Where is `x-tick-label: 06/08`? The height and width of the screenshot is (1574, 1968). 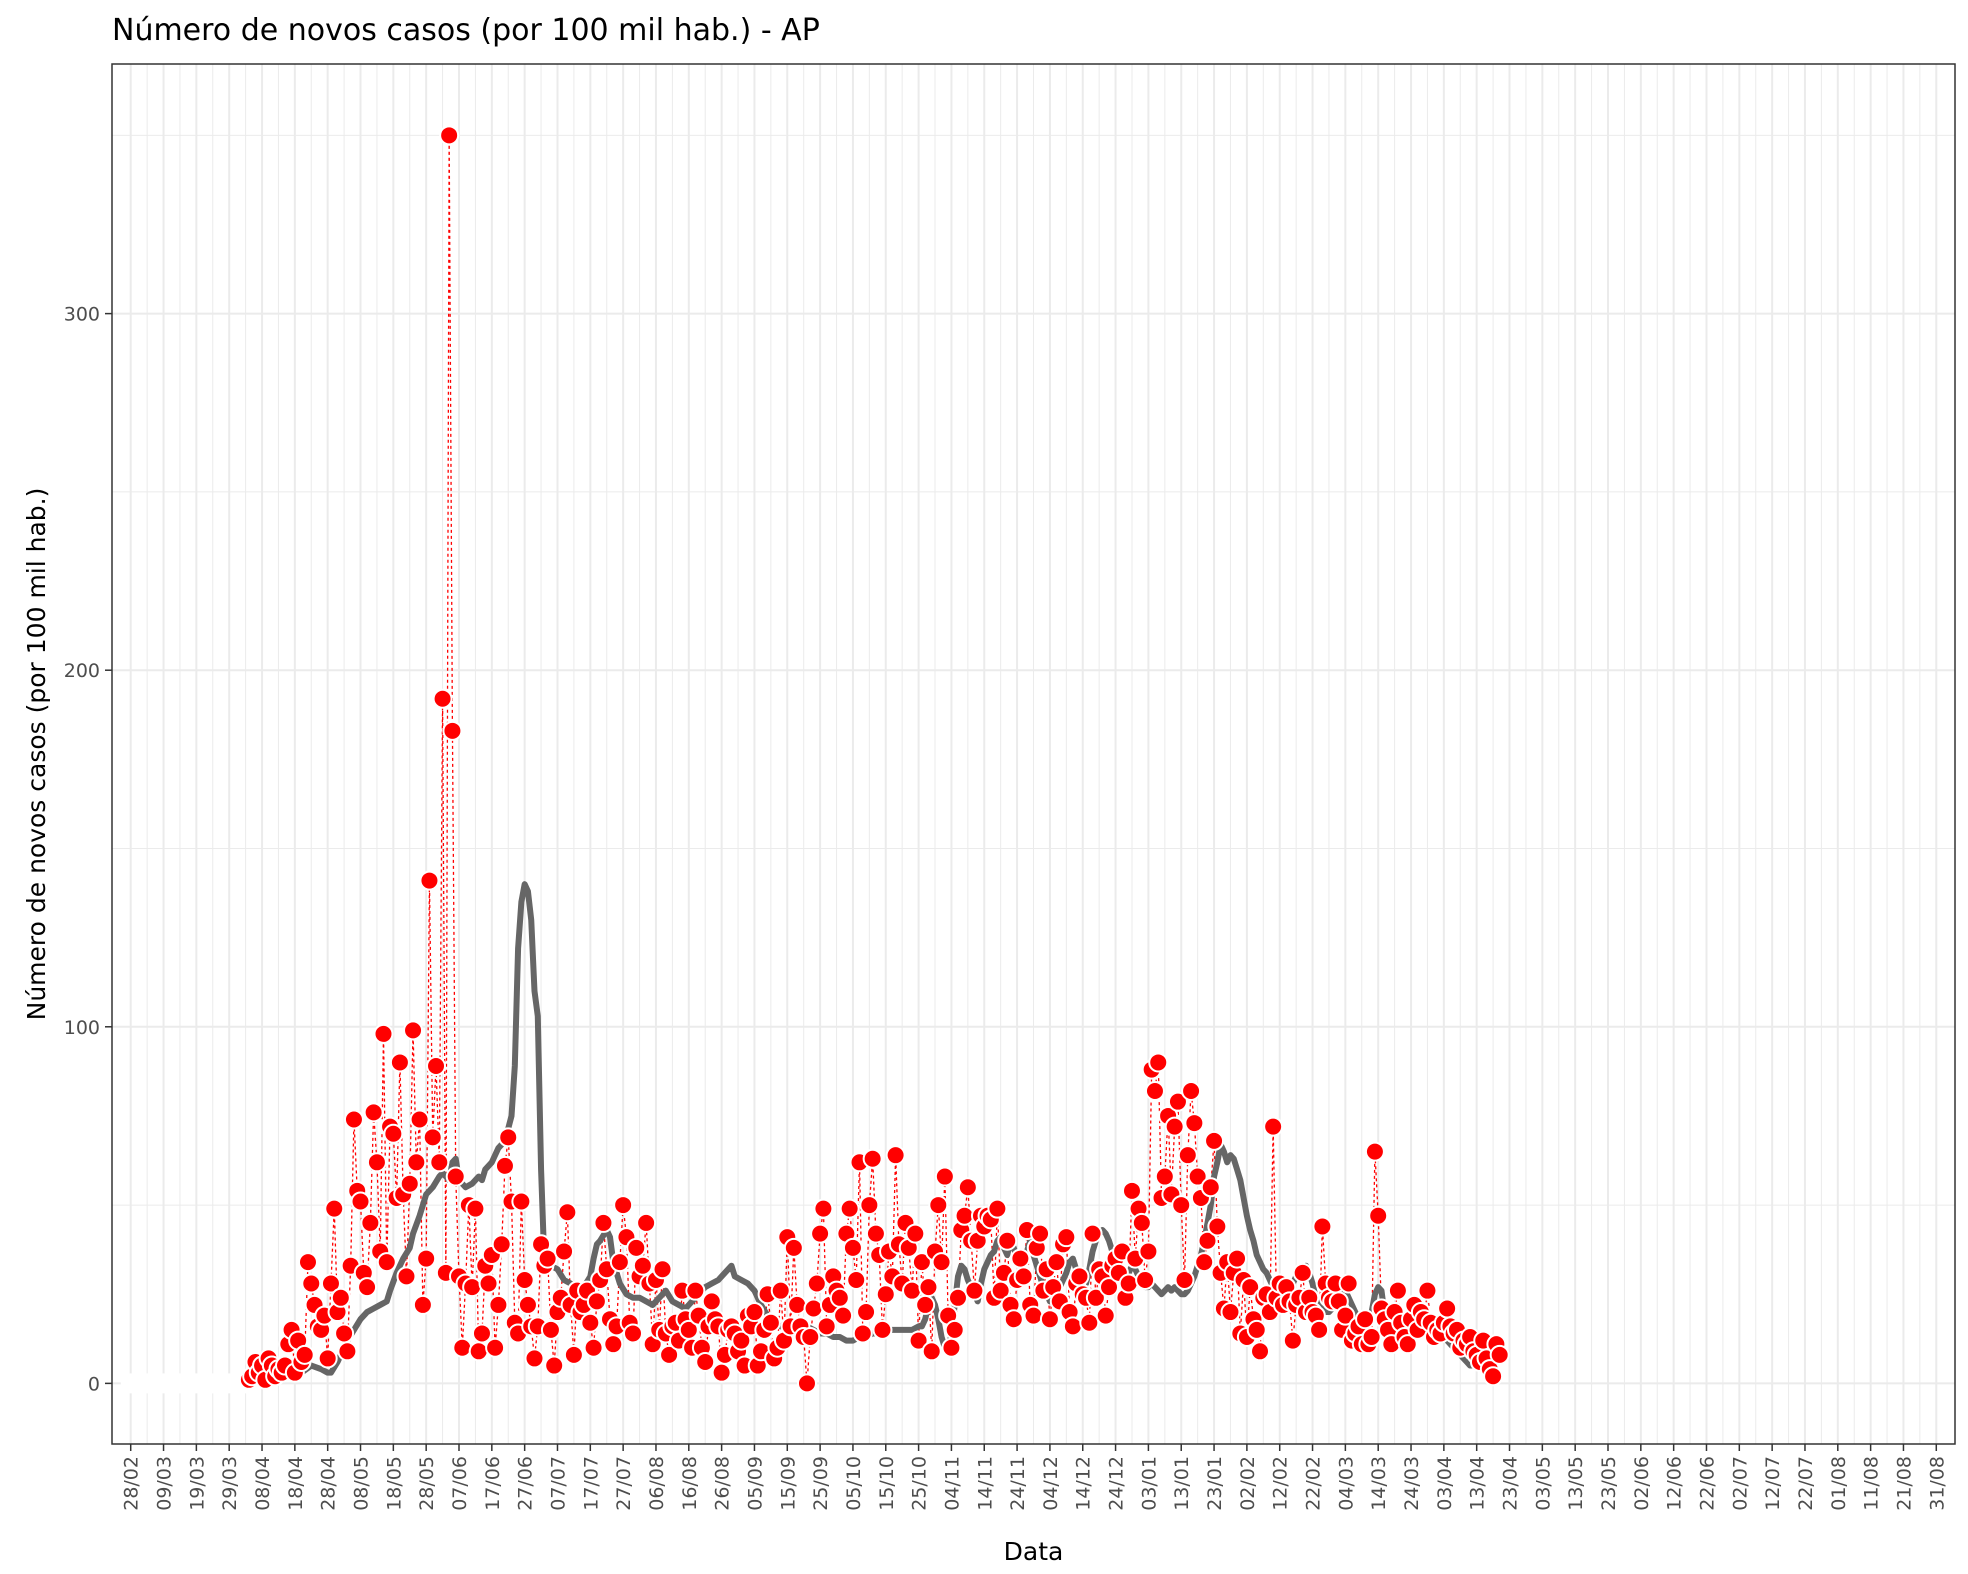 x-tick-label: 06/08 is located at coordinates (657, 1483).